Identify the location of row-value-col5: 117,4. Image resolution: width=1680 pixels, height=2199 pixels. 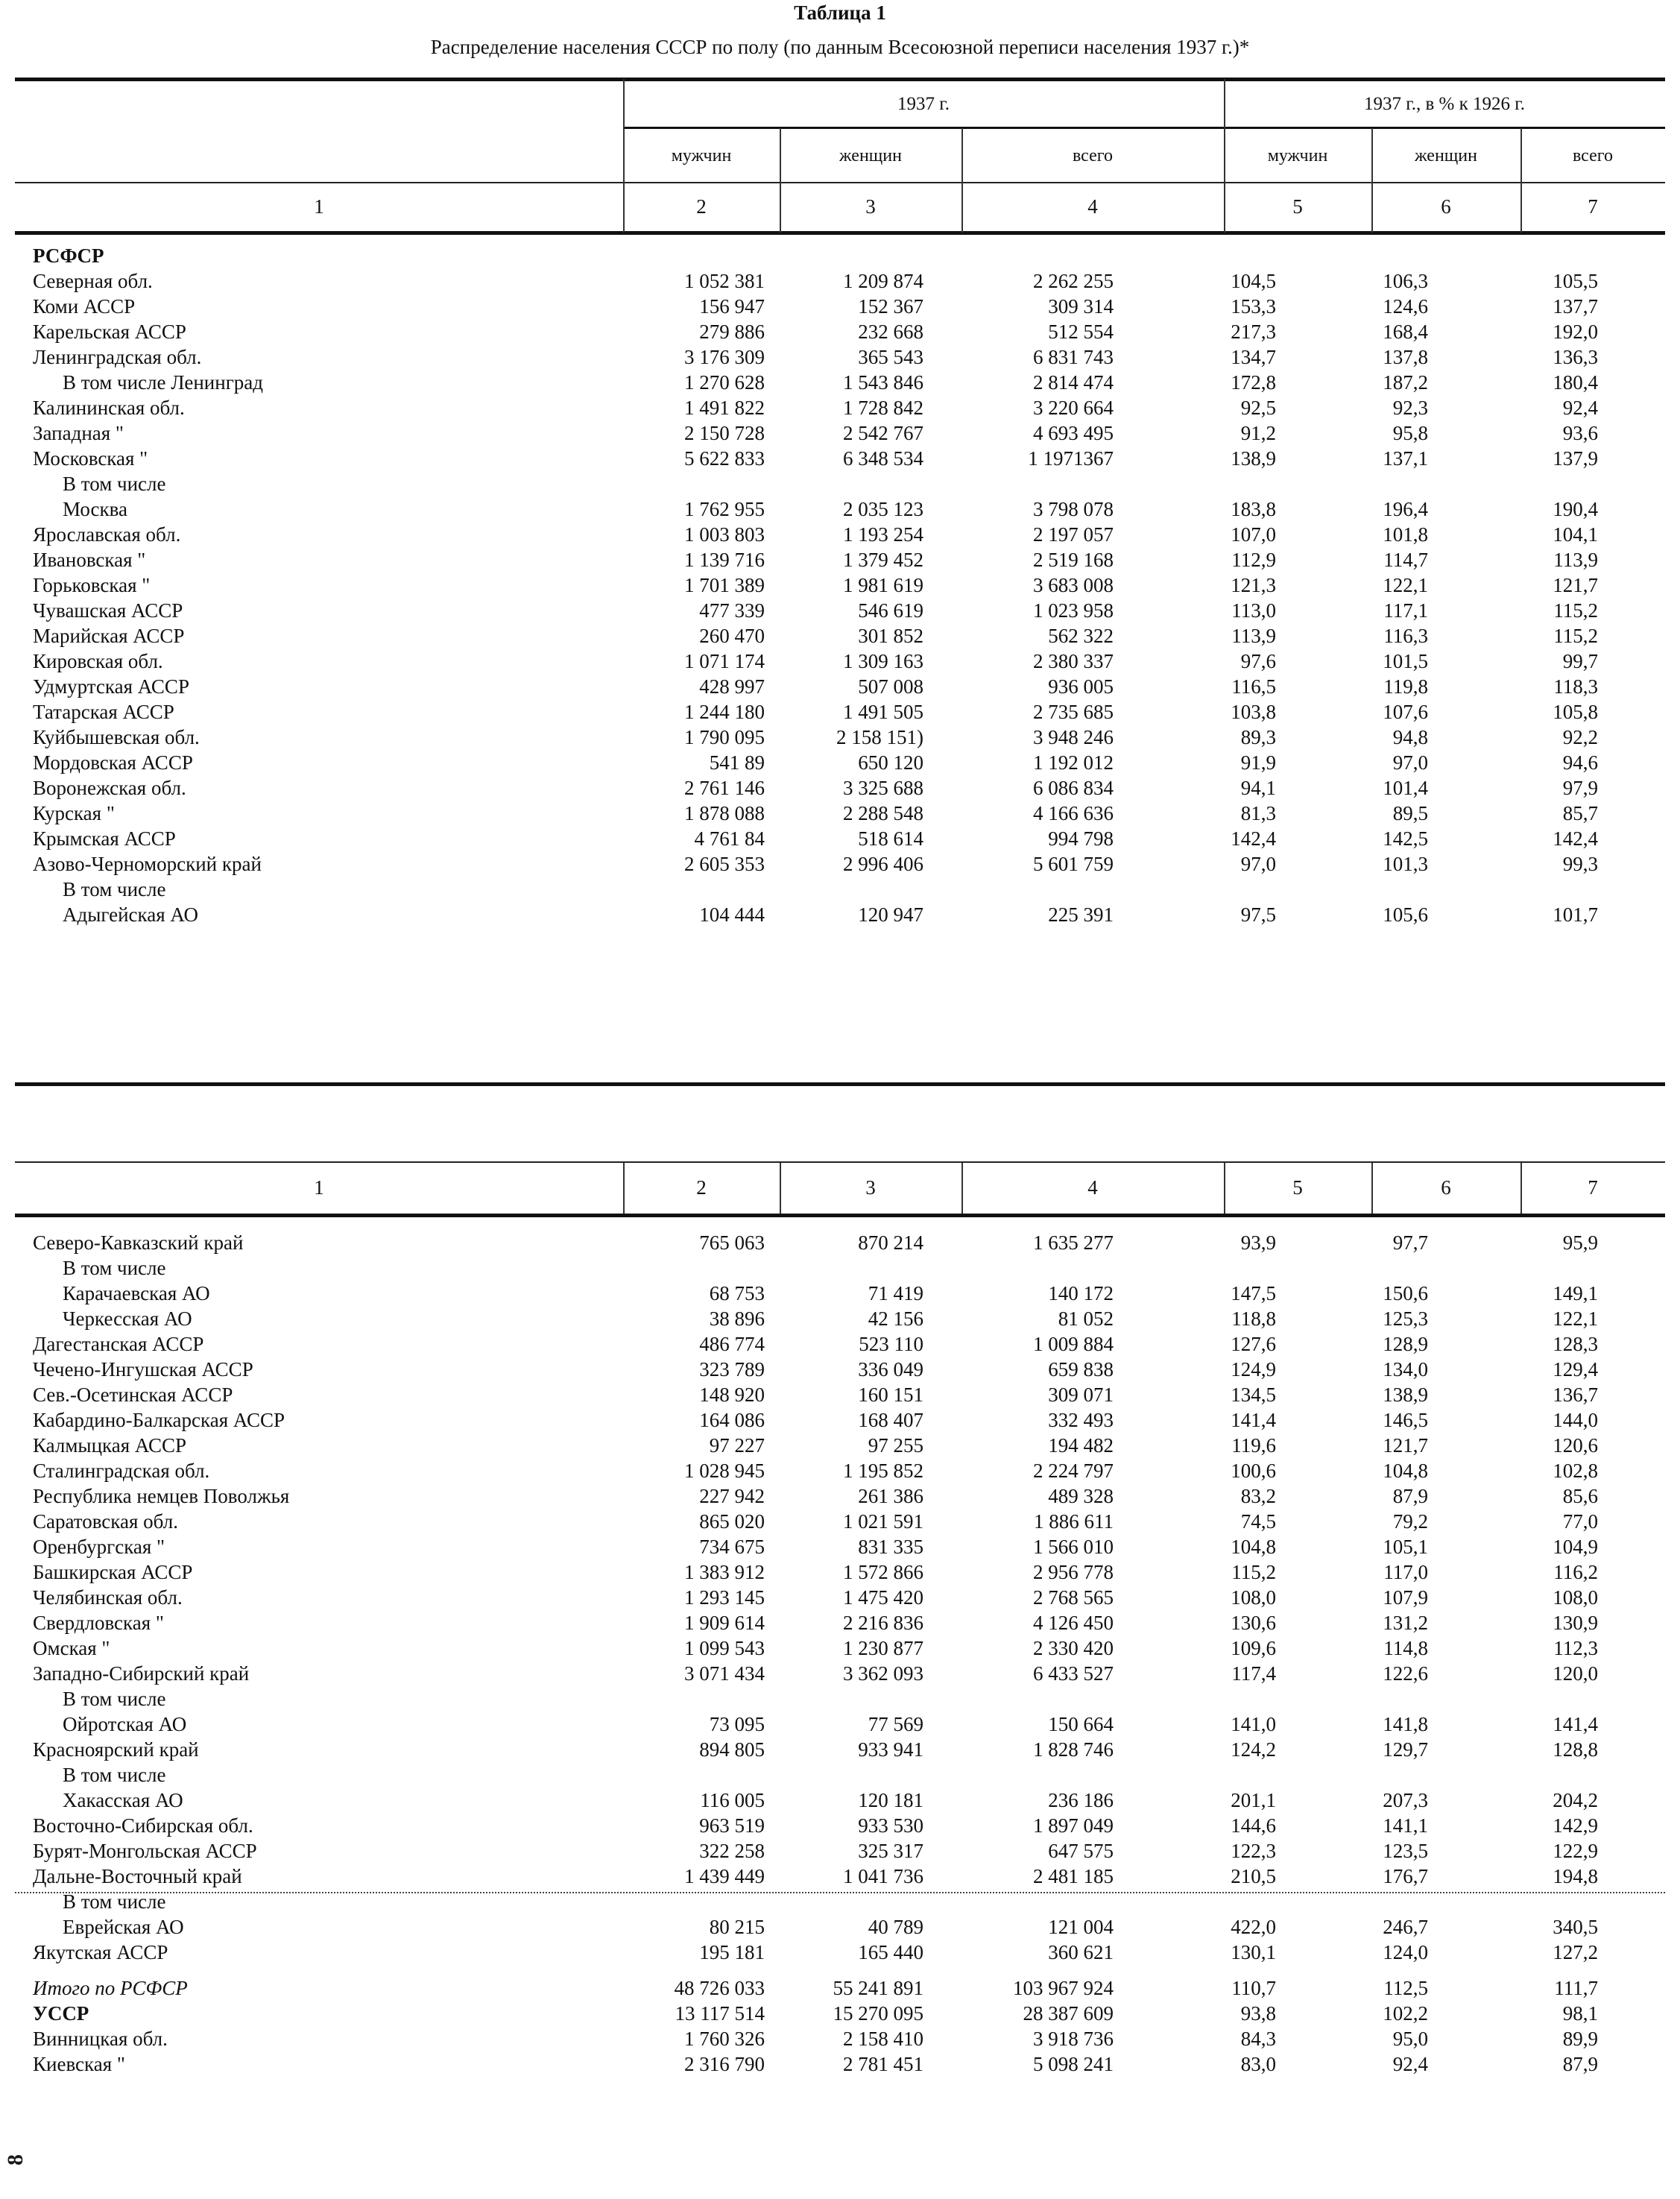
(1253, 1673).